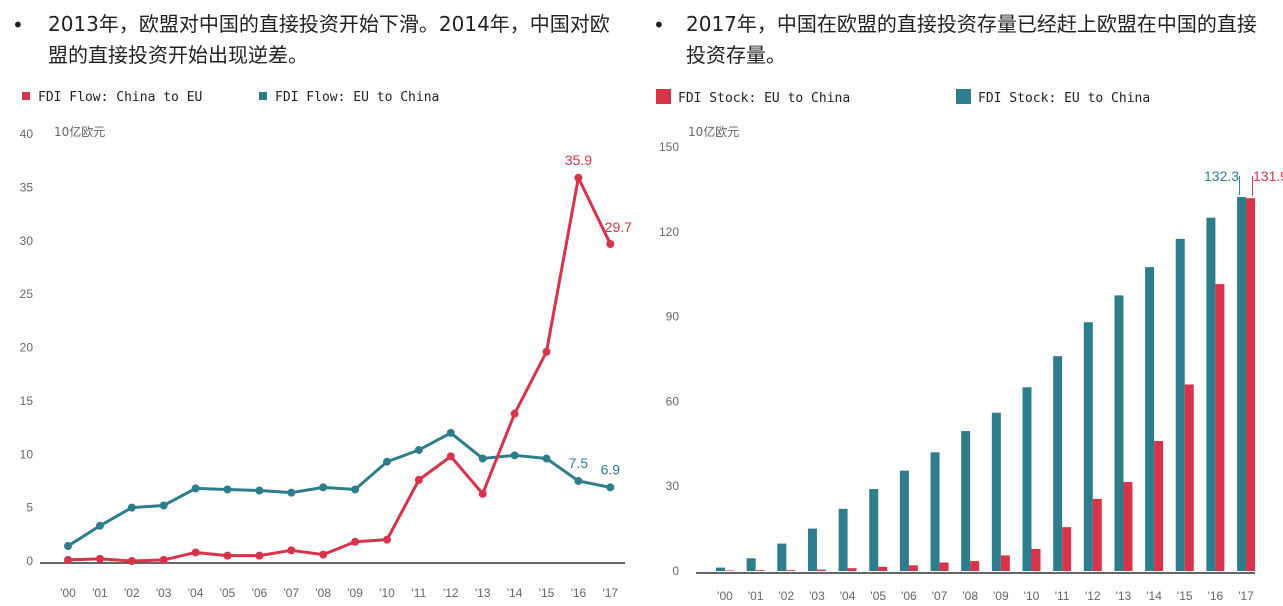 This screenshot has width=1283, height=606. Describe the element at coordinates (611, 469) in the screenshot. I see `data-label: 6.9` at that location.